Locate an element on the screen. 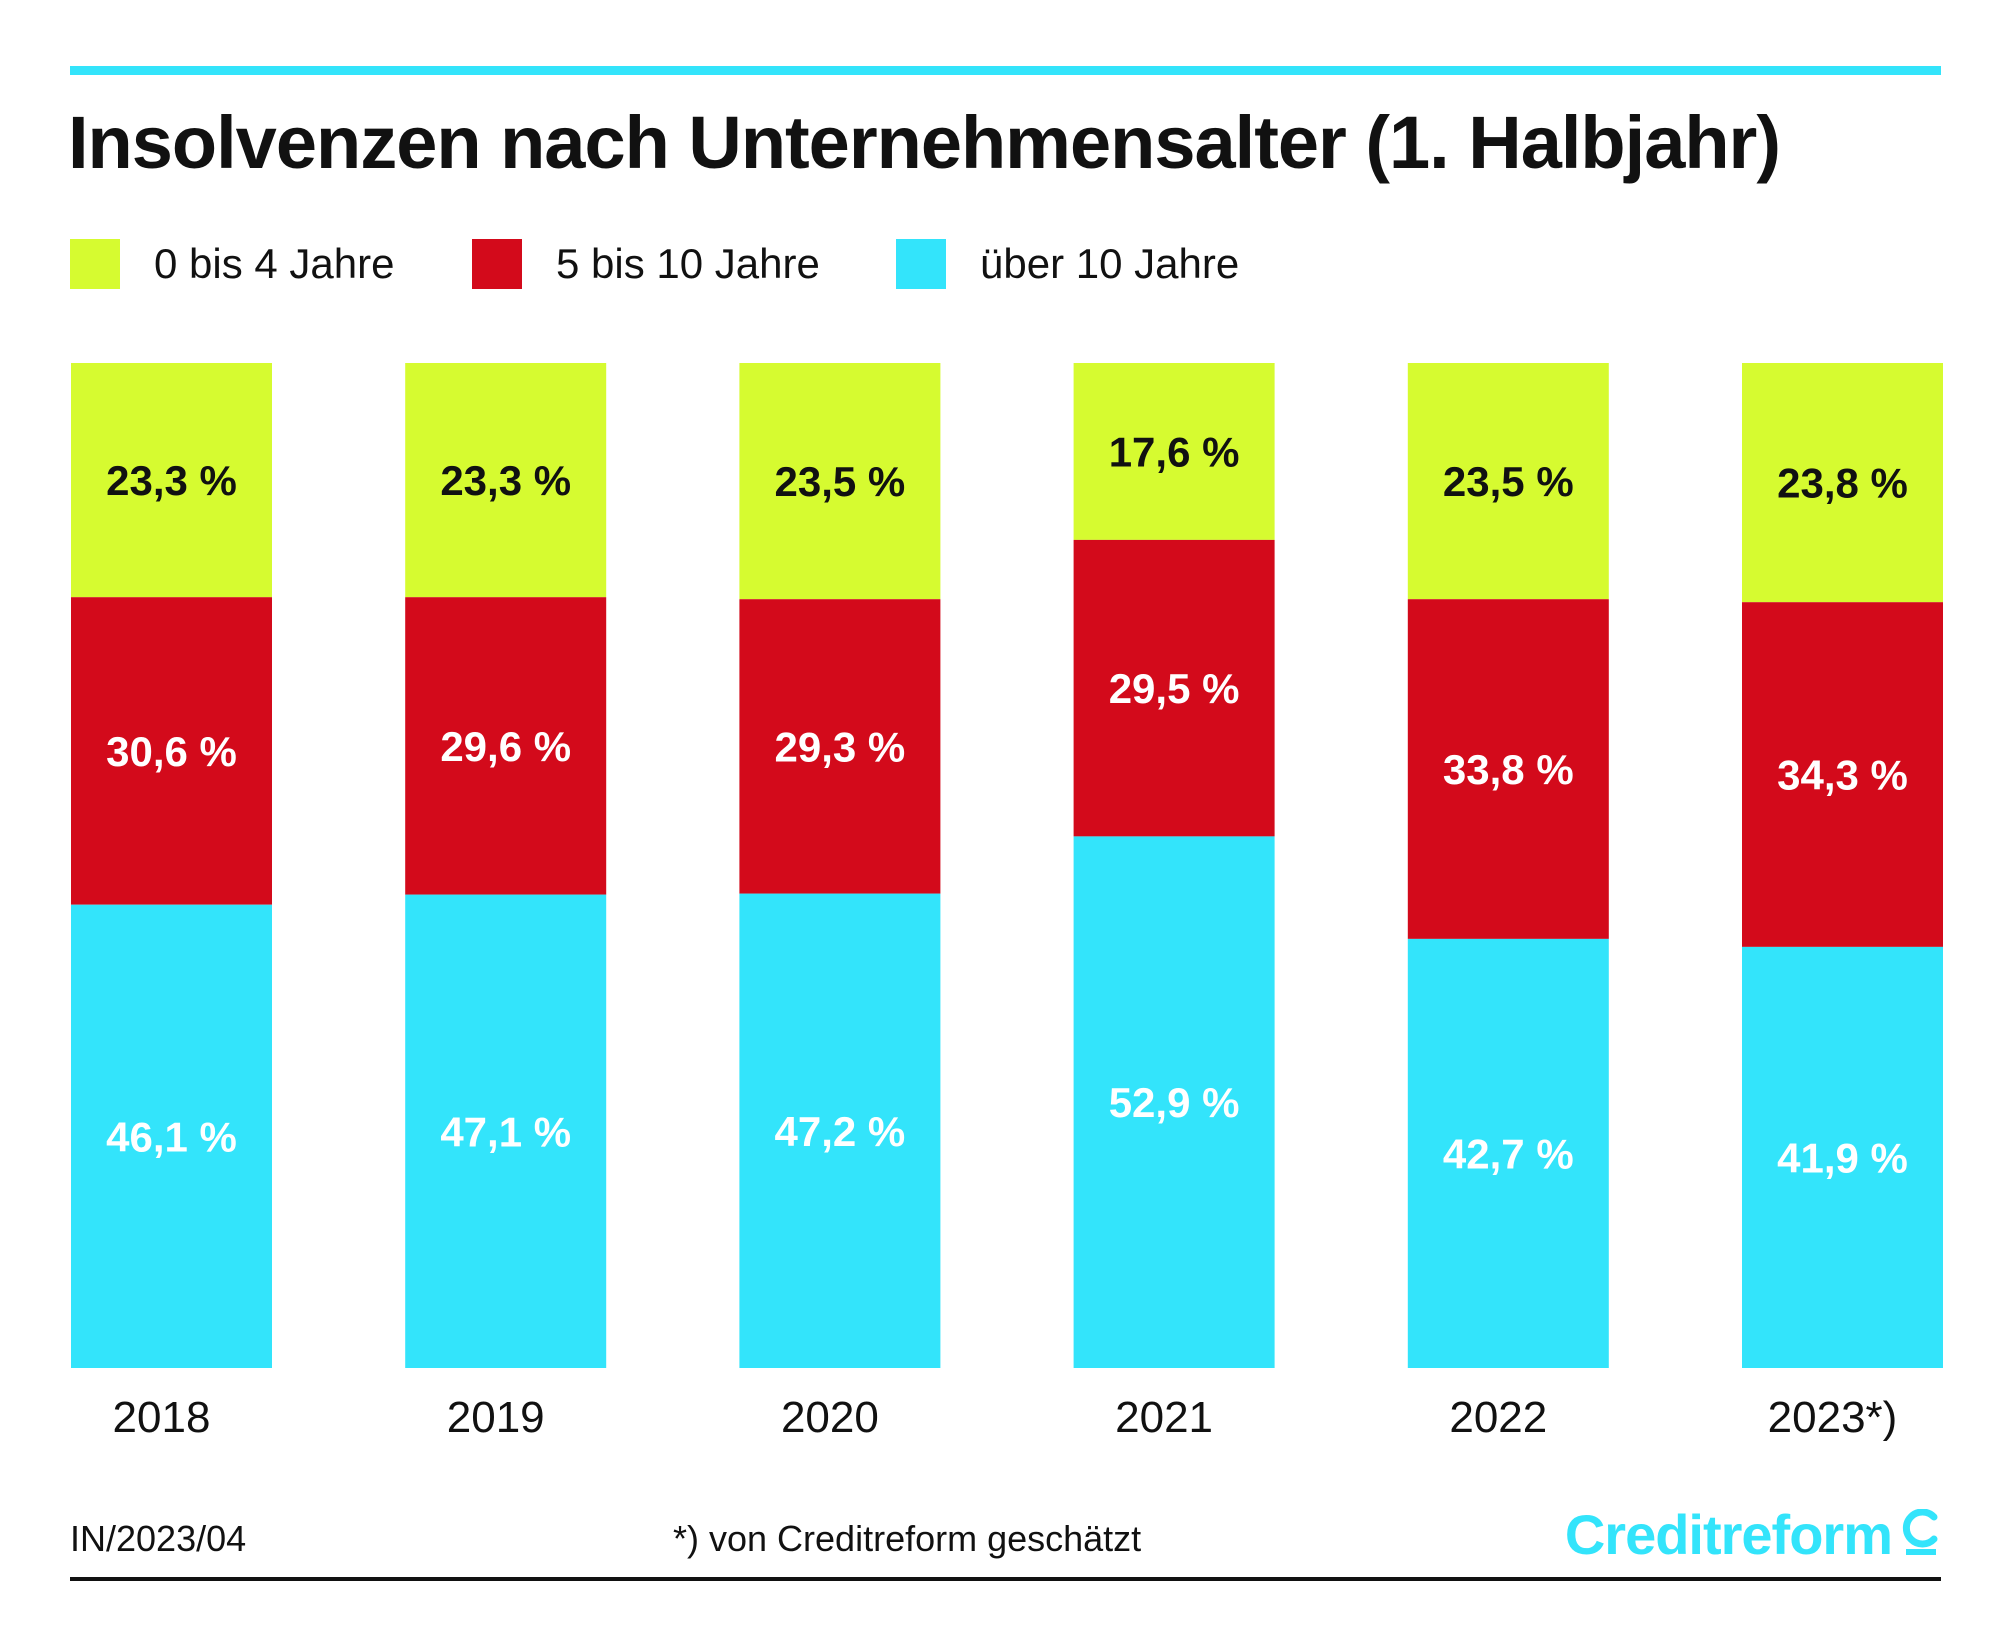  bar-segment-age_0_4-2022 is located at coordinates (1508, 481).